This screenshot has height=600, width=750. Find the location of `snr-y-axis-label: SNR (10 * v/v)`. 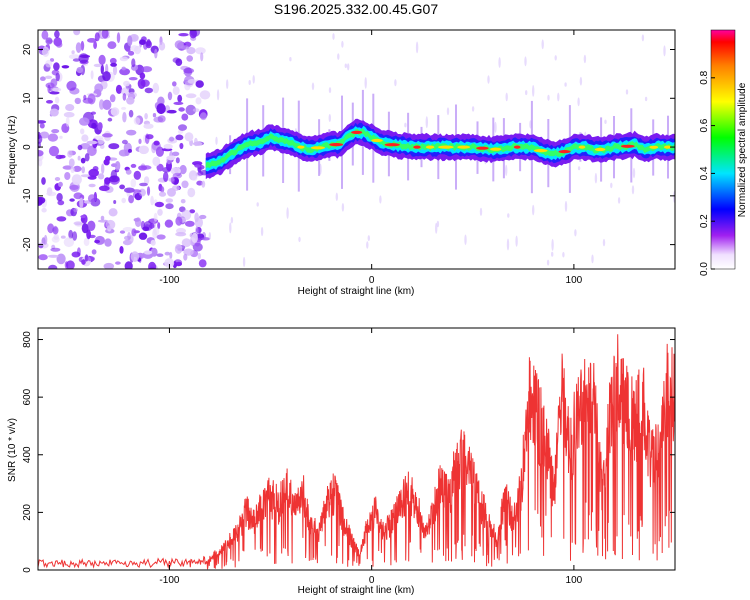

snr-y-axis-label: SNR (10 * v/v) is located at coordinates (12, 450).